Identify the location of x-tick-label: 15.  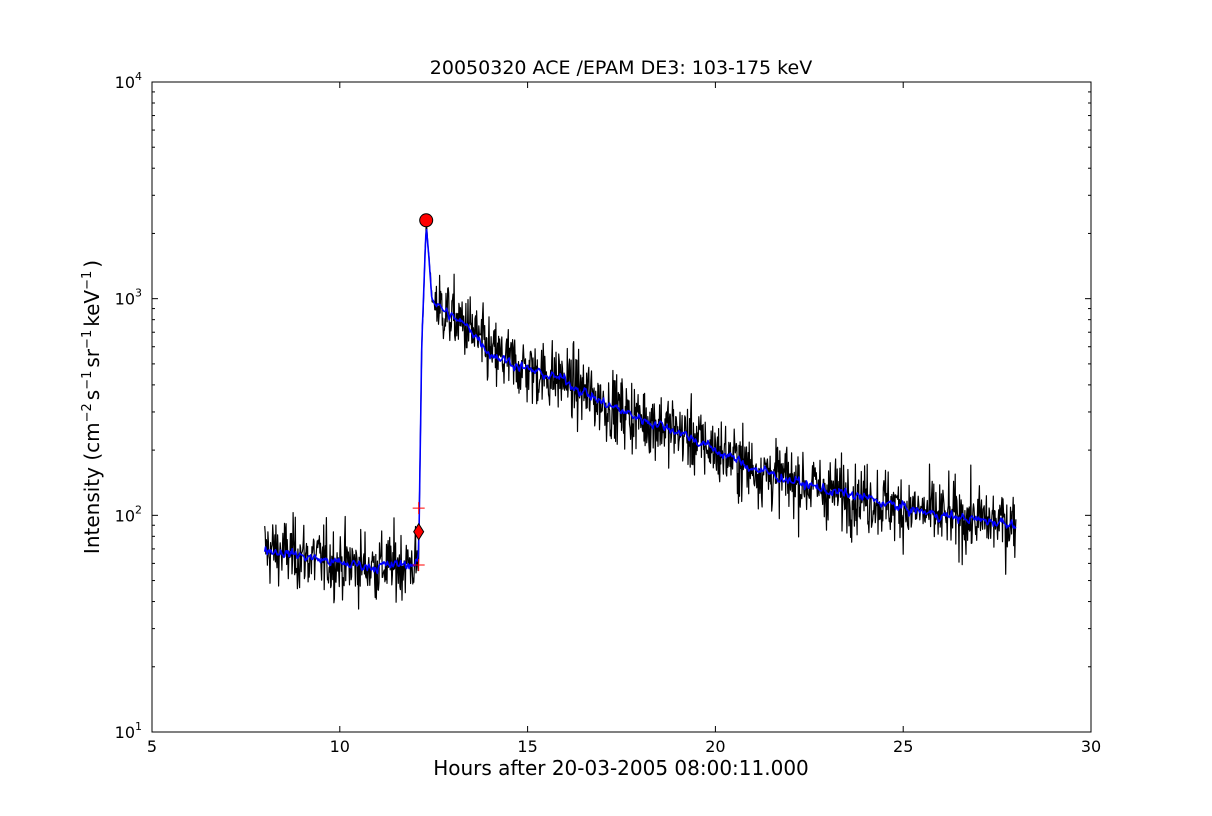
(527, 746).